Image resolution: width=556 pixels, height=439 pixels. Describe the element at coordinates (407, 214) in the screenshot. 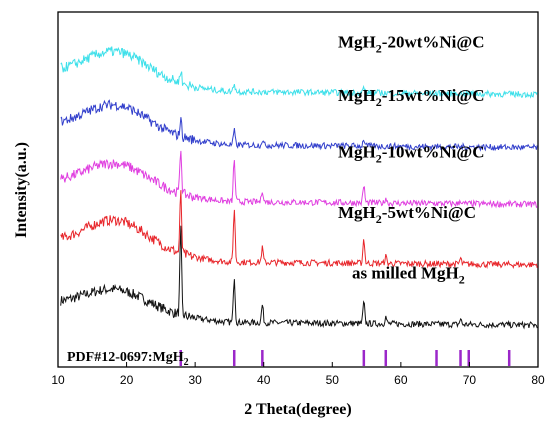

I see `series-label: MgH2-5wt%Ni@C` at that location.